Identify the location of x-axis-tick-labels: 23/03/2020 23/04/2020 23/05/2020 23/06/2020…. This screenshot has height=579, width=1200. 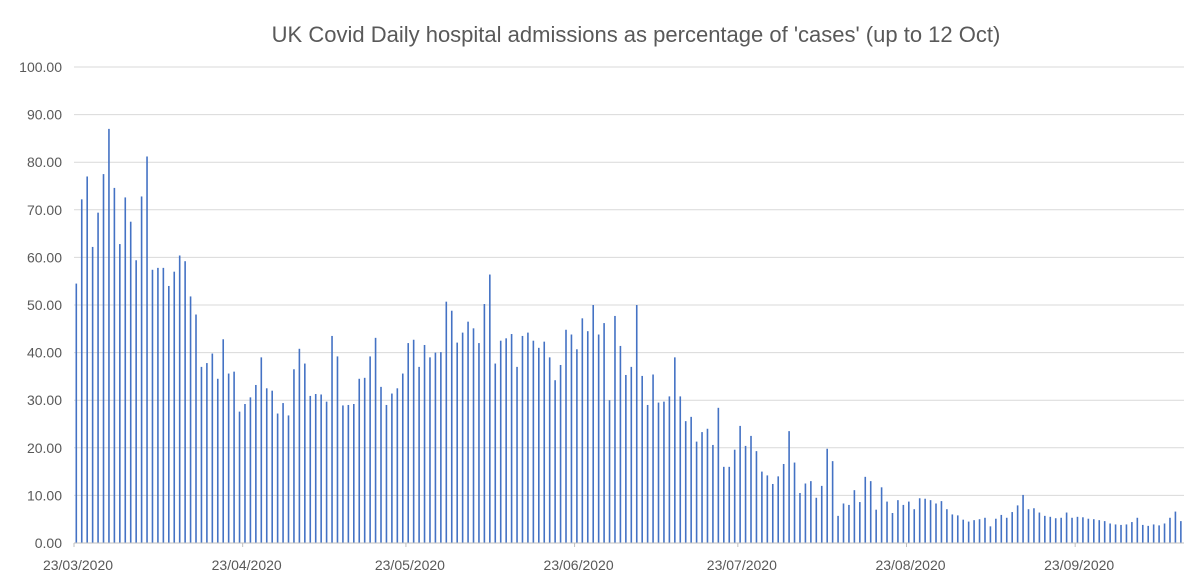
(578, 558).